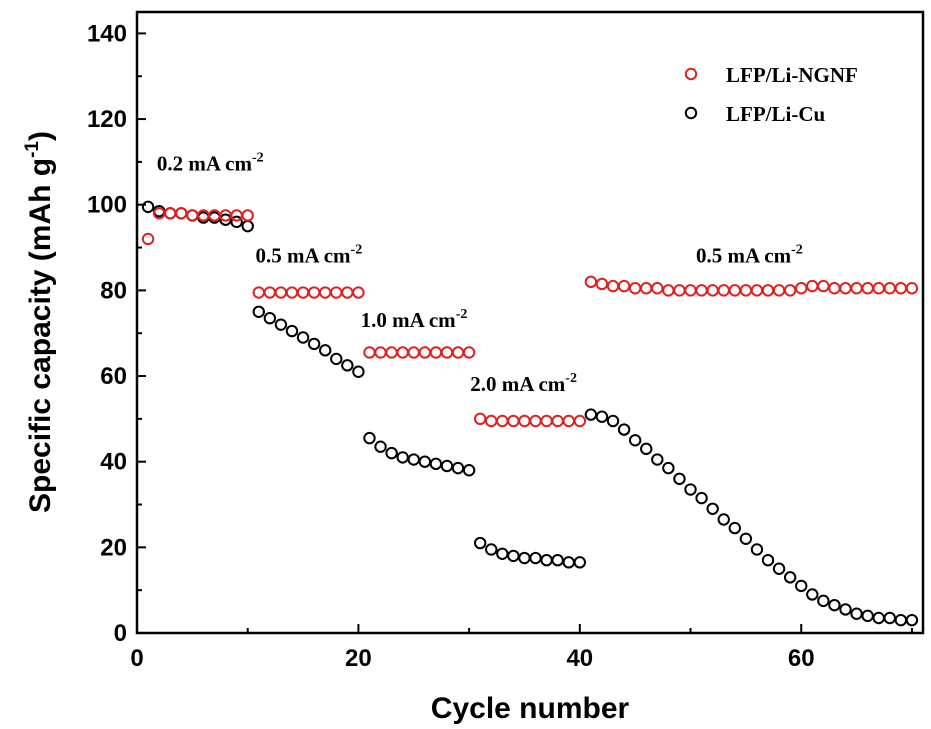 The width and height of the screenshot is (931, 729). I want to click on y-tick-label: 120, so click(107, 119).